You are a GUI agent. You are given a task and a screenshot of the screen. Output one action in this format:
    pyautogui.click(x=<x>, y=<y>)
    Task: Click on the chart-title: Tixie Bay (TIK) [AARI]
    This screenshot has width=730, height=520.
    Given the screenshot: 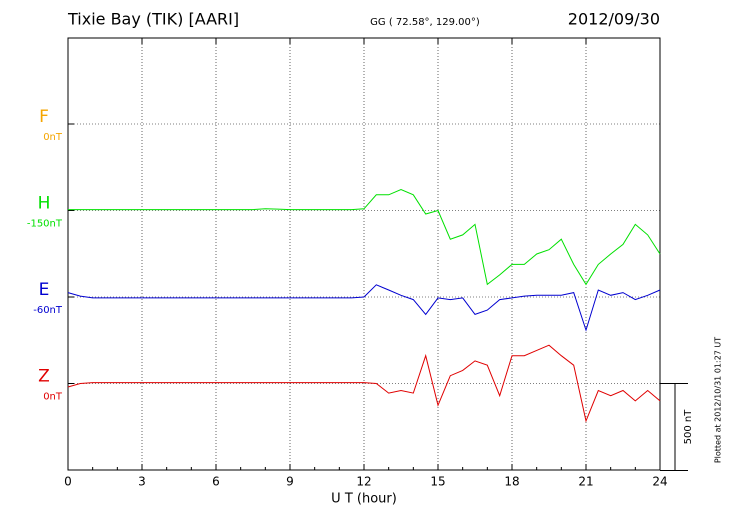 What is the action you would take?
    pyautogui.click(x=153, y=19)
    